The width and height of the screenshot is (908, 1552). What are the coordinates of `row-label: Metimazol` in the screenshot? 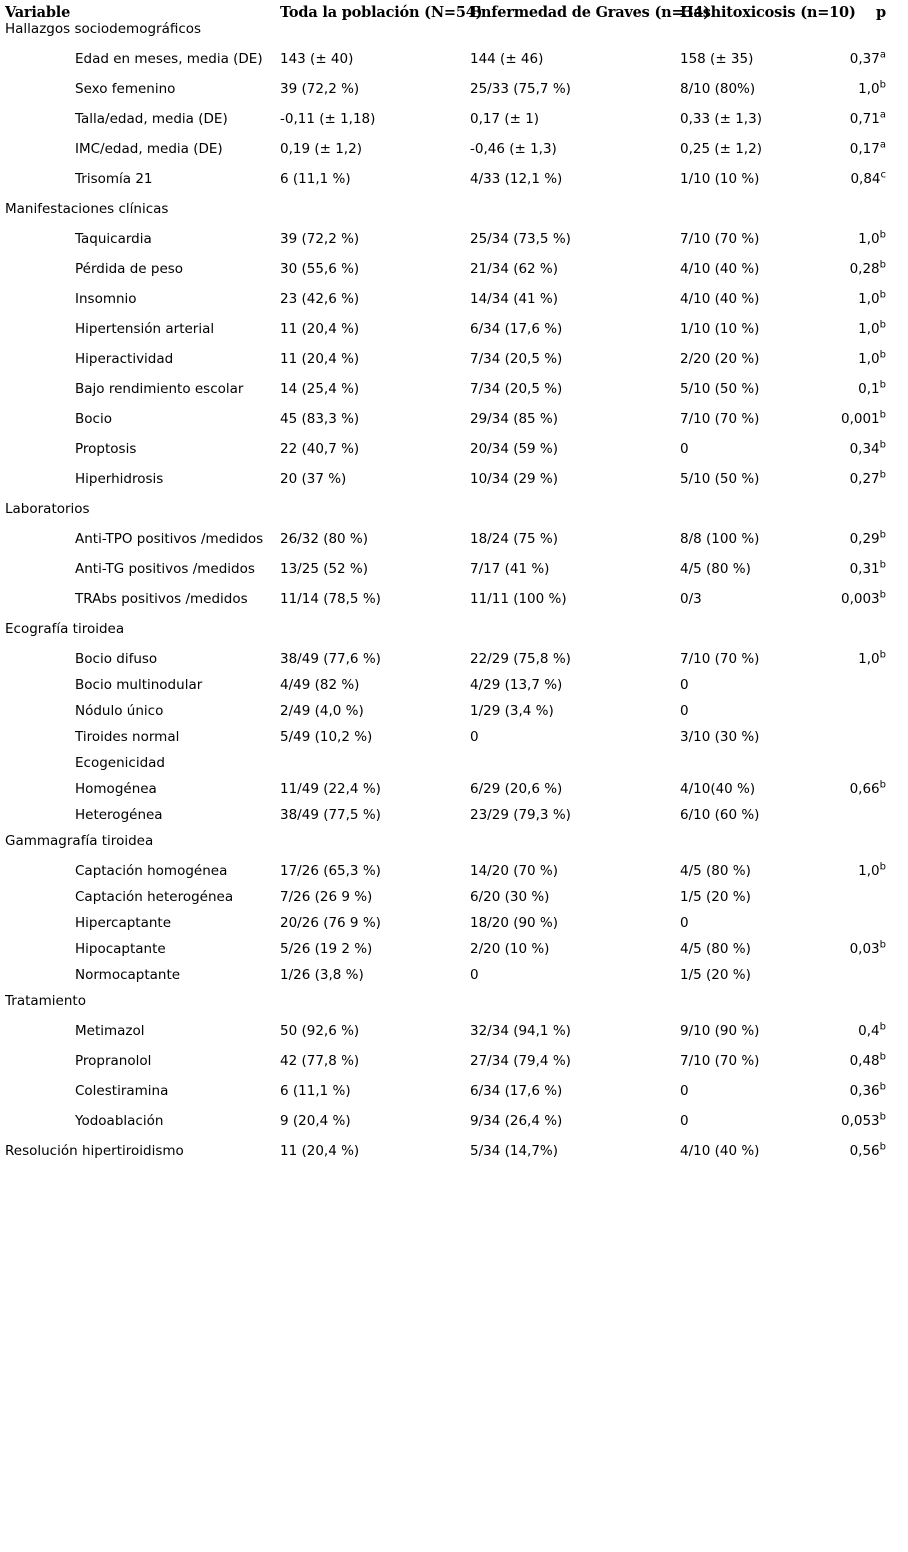 It's located at (110, 1031).